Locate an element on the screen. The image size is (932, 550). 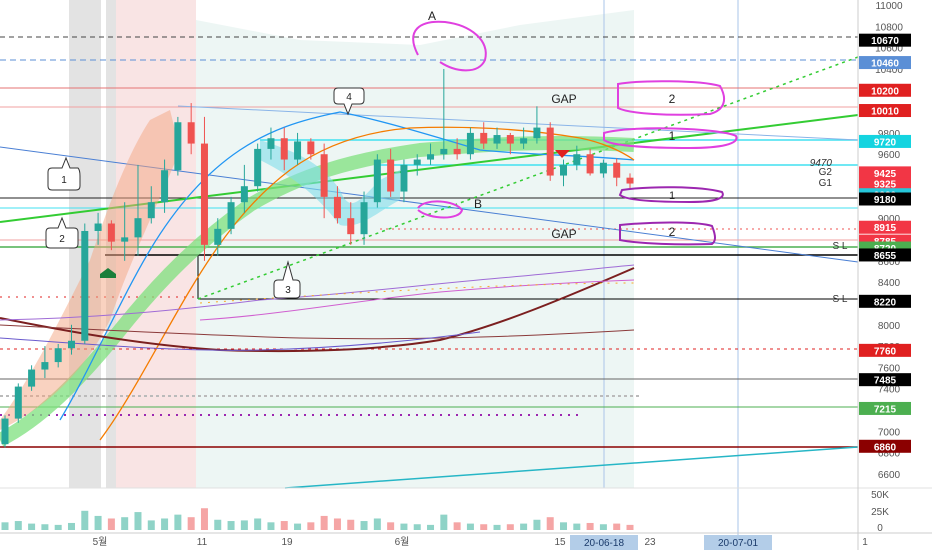
box-number: 1 is located at coordinates (672, 196).